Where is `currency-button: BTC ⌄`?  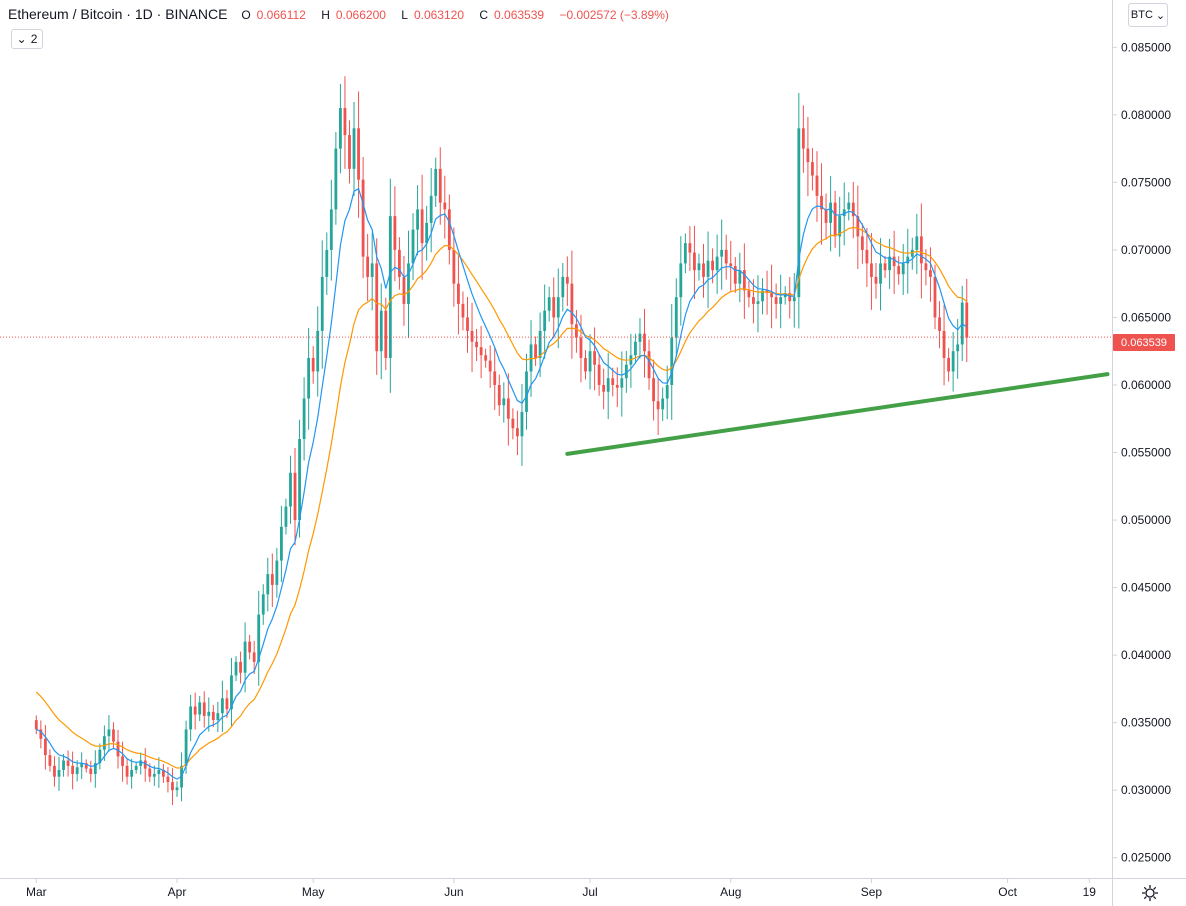 currency-button: BTC ⌄ is located at coordinates (1148, 15).